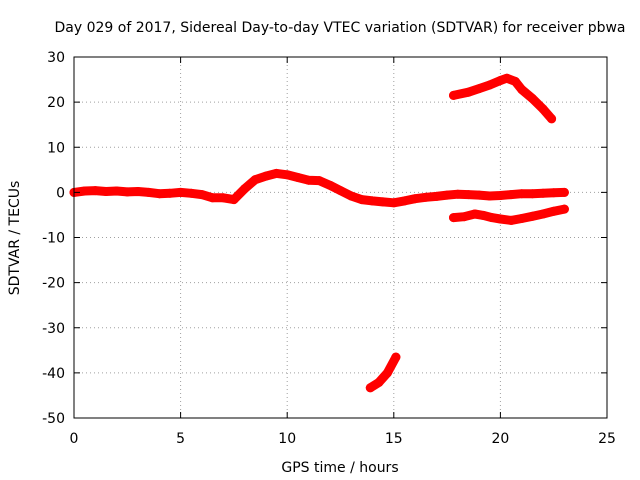 The width and height of the screenshot is (640, 480). Describe the element at coordinates (74, 439) in the screenshot. I see `x-tick-label: 0` at that location.